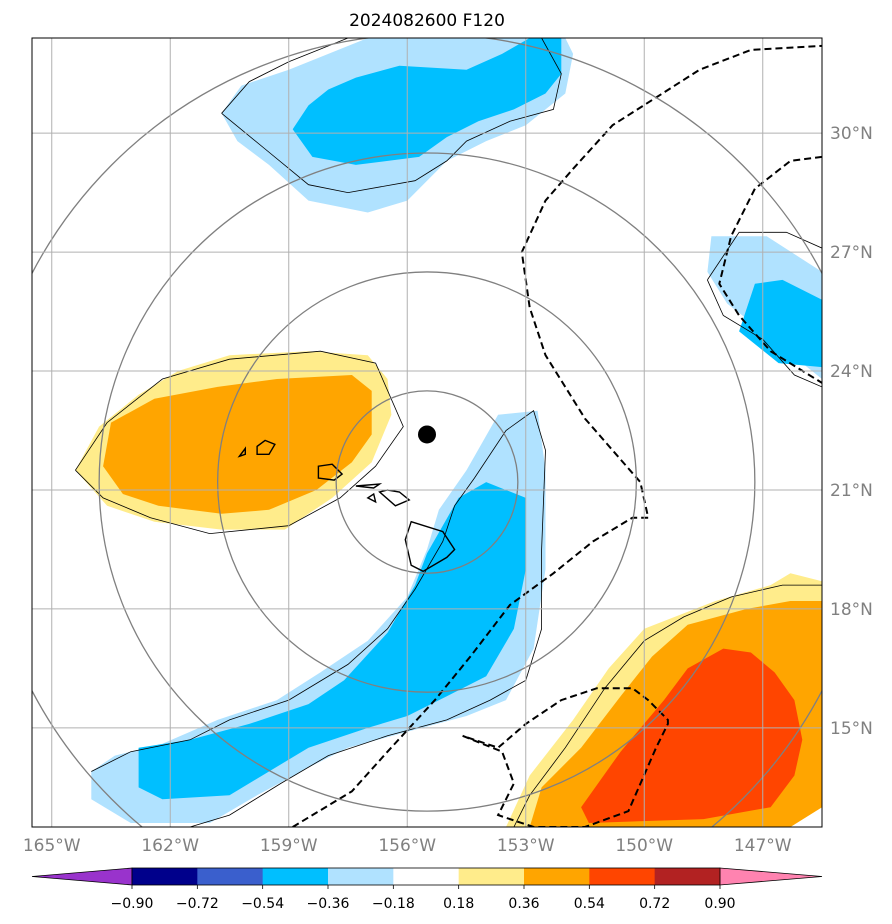 This screenshot has width=892, height=924. Describe the element at coordinates (262, 904) in the screenshot. I see `colorbar-tick-label: −0.54` at that location.